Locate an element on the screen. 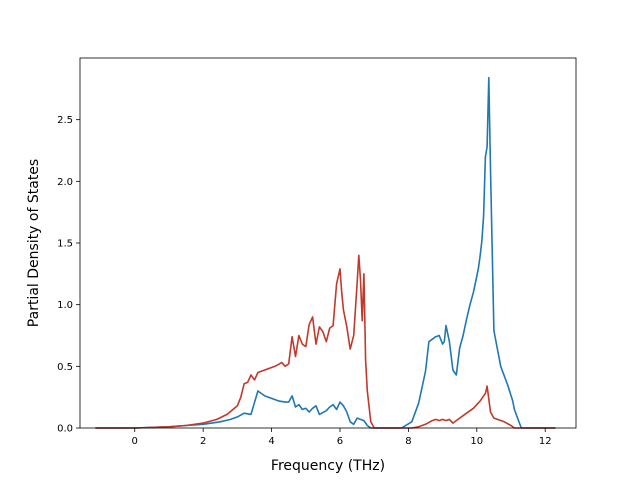 Image resolution: width=640 pixels, height=480 pixels. x-tick-label: 4 is located at coordinates (271, 441).